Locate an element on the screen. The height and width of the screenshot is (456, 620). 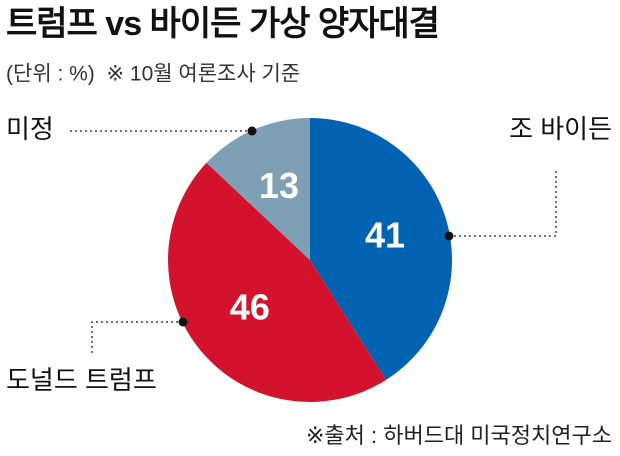
source: ※출처 : 하버드대 미국정치연구소 is located at coordinates (459, 435).